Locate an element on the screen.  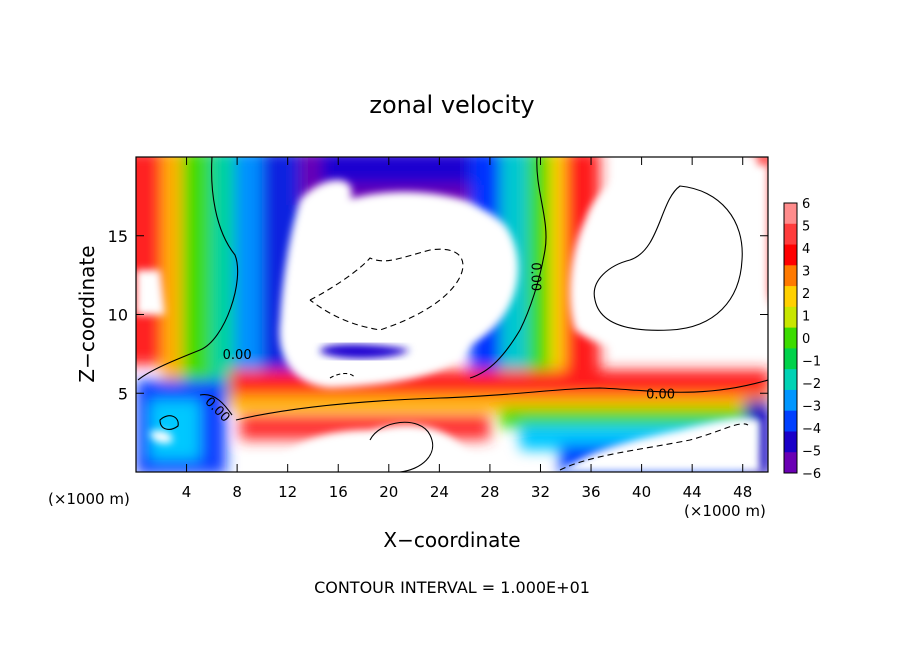
x-tick-label: 48 is located at coordinates (742, 492).